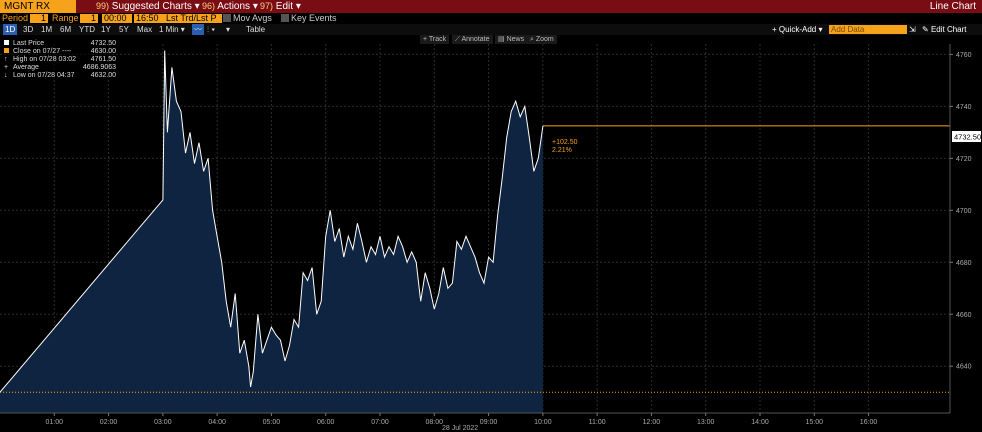  I want to click on range-bar, so click(491, 29).